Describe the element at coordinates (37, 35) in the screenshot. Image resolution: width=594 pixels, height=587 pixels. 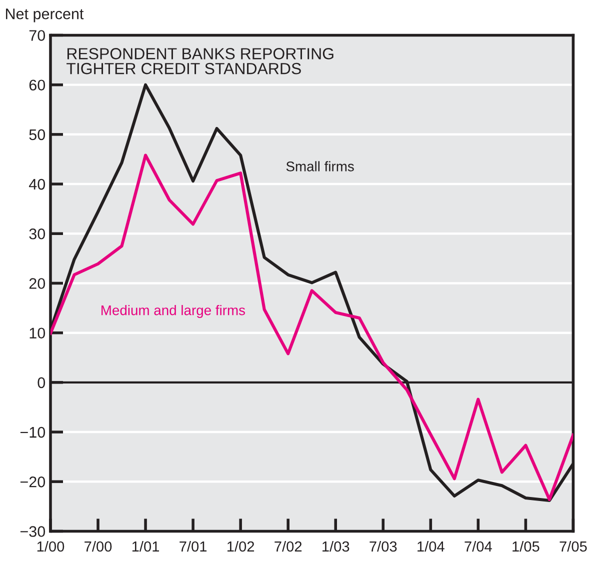
I see `y-tick-label: 70` at that location.